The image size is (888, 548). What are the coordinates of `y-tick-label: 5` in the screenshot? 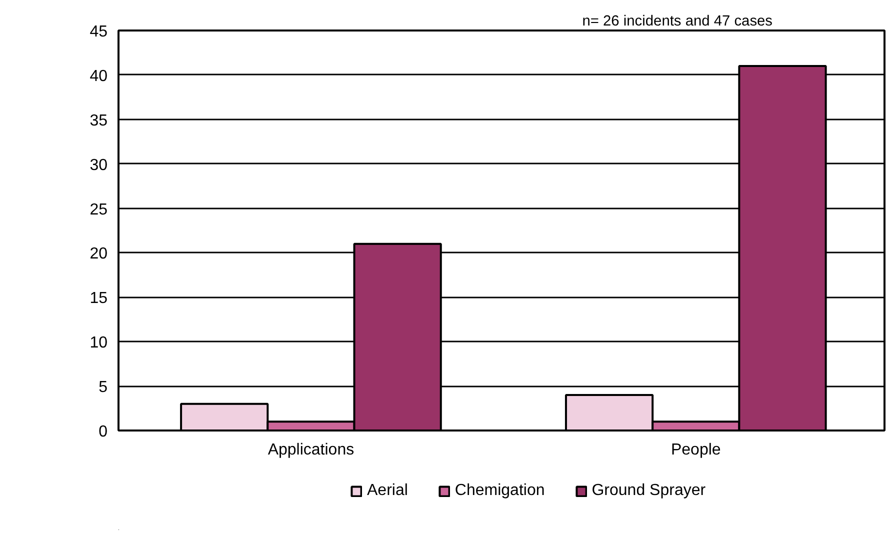 It's located at (103, 387).